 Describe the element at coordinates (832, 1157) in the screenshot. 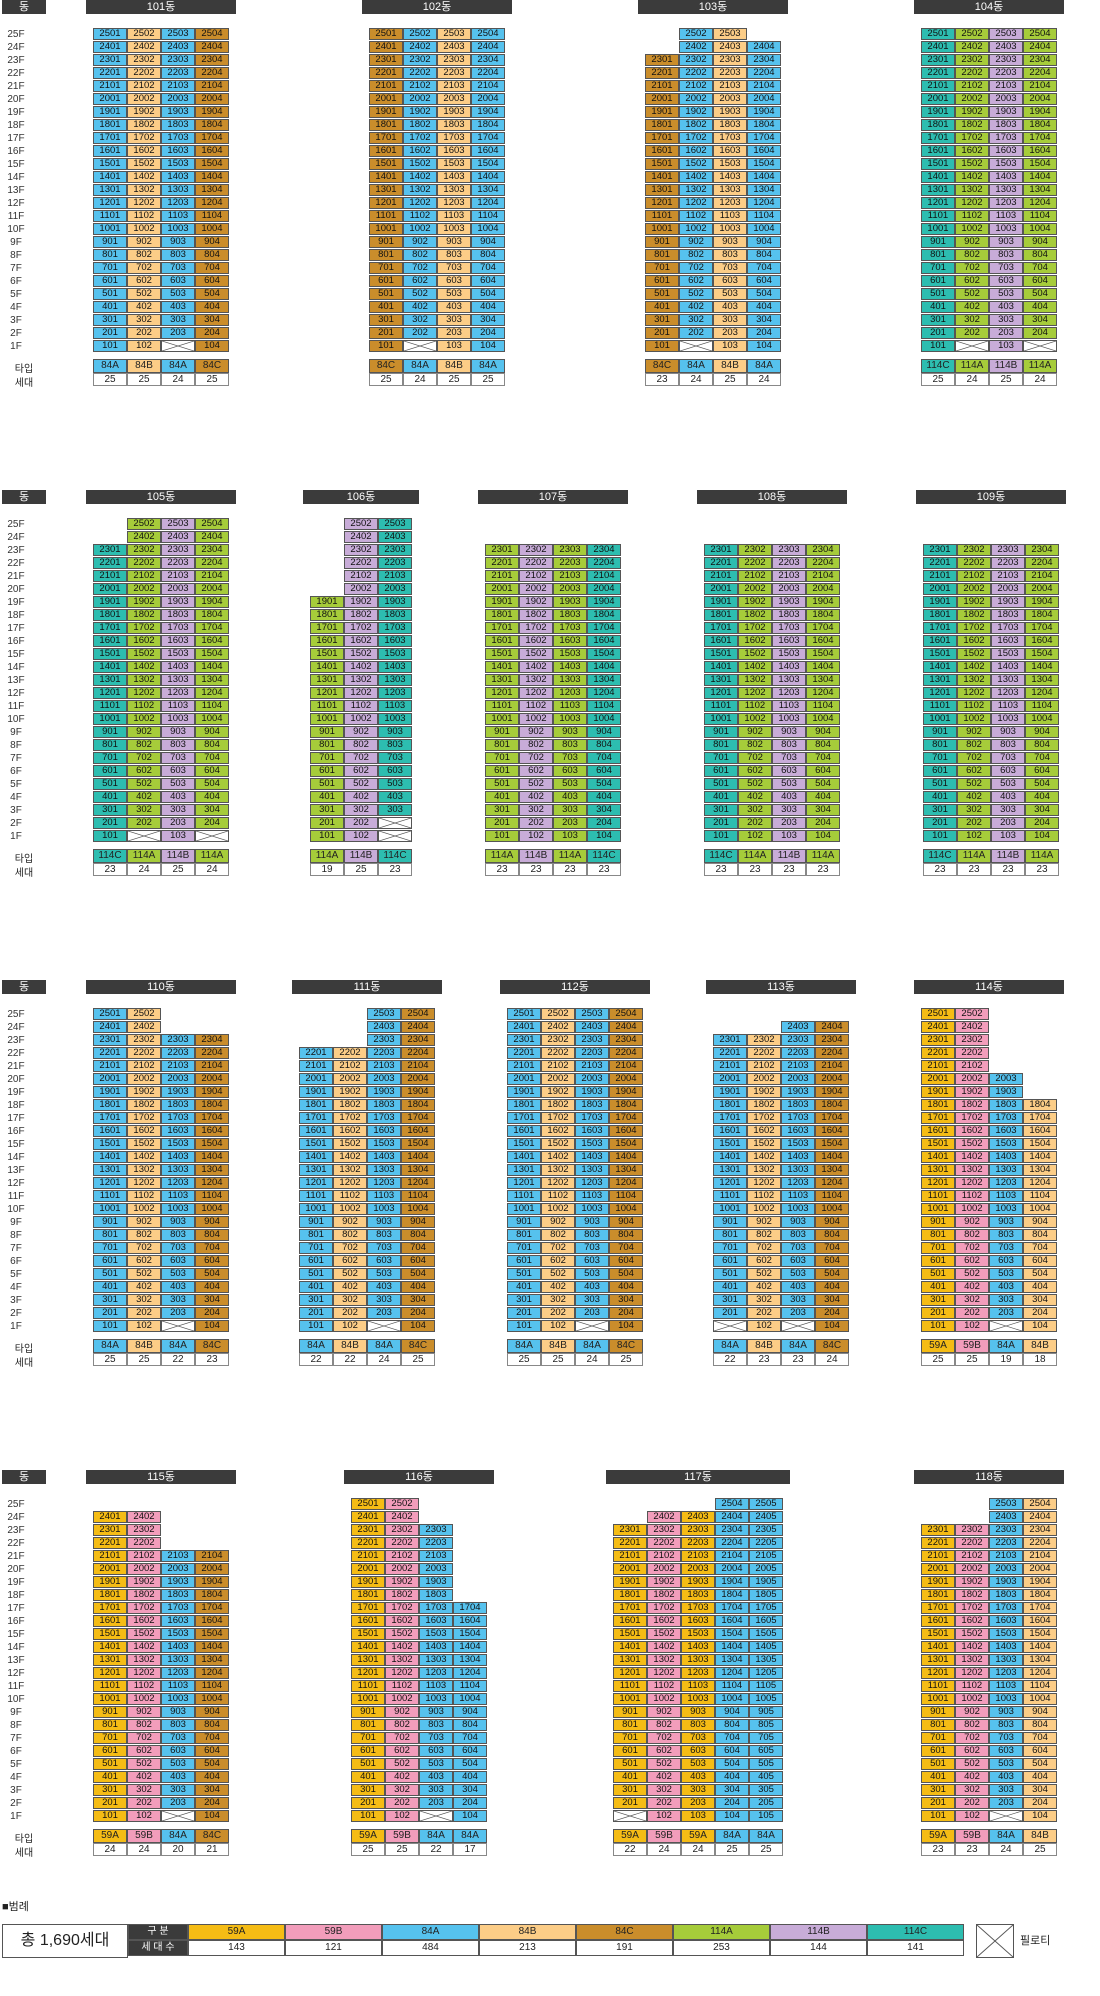

I see `unit-cell: 1404` at that location.